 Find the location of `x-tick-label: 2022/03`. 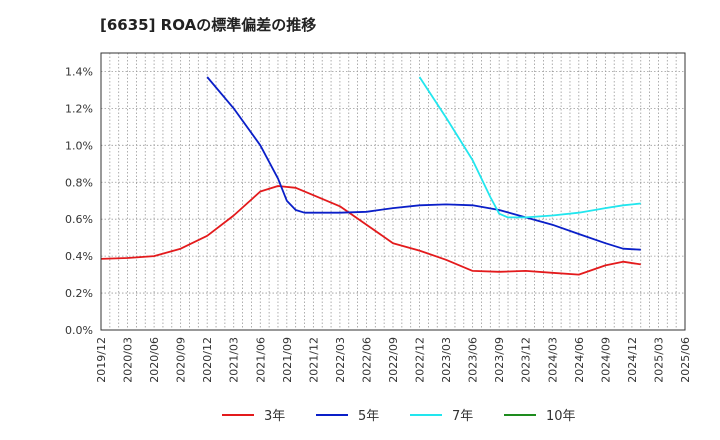

x-tick-label: 2022/03 is located at coordinates (340, 360).